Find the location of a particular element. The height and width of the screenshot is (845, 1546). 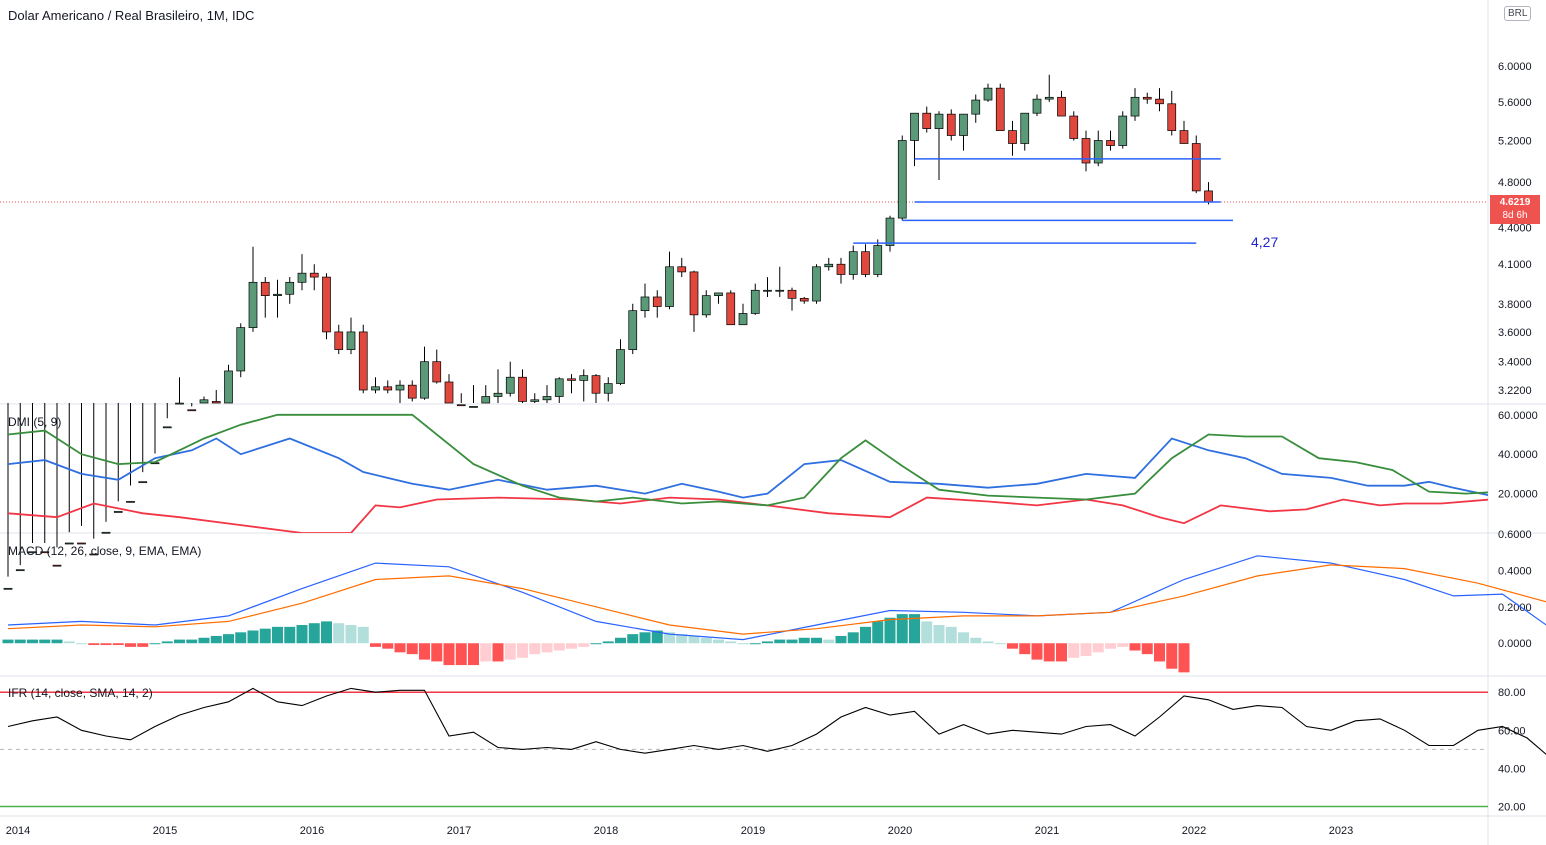

macd-pane-label: MACD (12, 26, close, 9, EMA, EMA) is located at coordinates (105, 551).